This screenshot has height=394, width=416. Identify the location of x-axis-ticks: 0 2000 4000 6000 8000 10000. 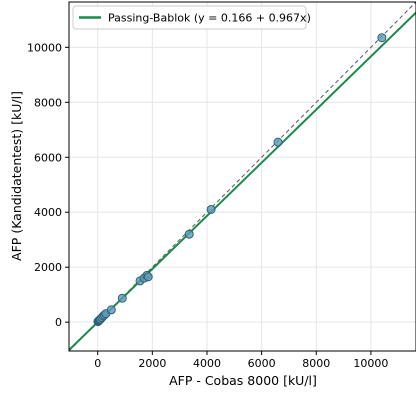
(241, 360).